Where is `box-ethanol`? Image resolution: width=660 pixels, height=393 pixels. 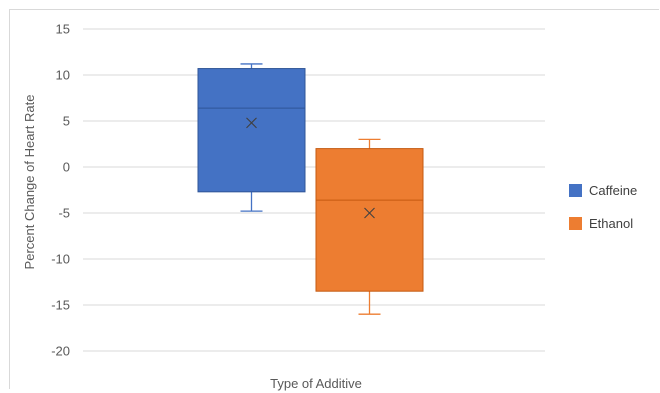
box-ethanol is located at coordinates (369, 226).